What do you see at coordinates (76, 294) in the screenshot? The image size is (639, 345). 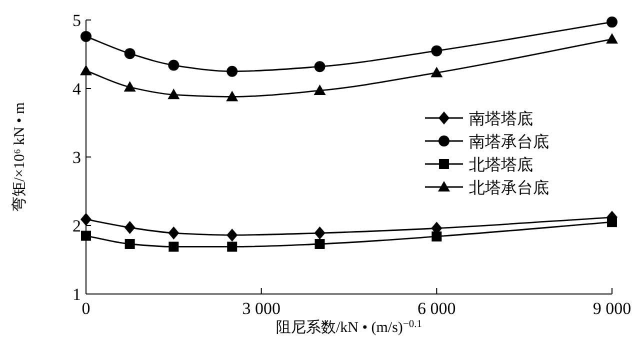 I see `y-tick-label: 1` at bounding box center [76, 294].